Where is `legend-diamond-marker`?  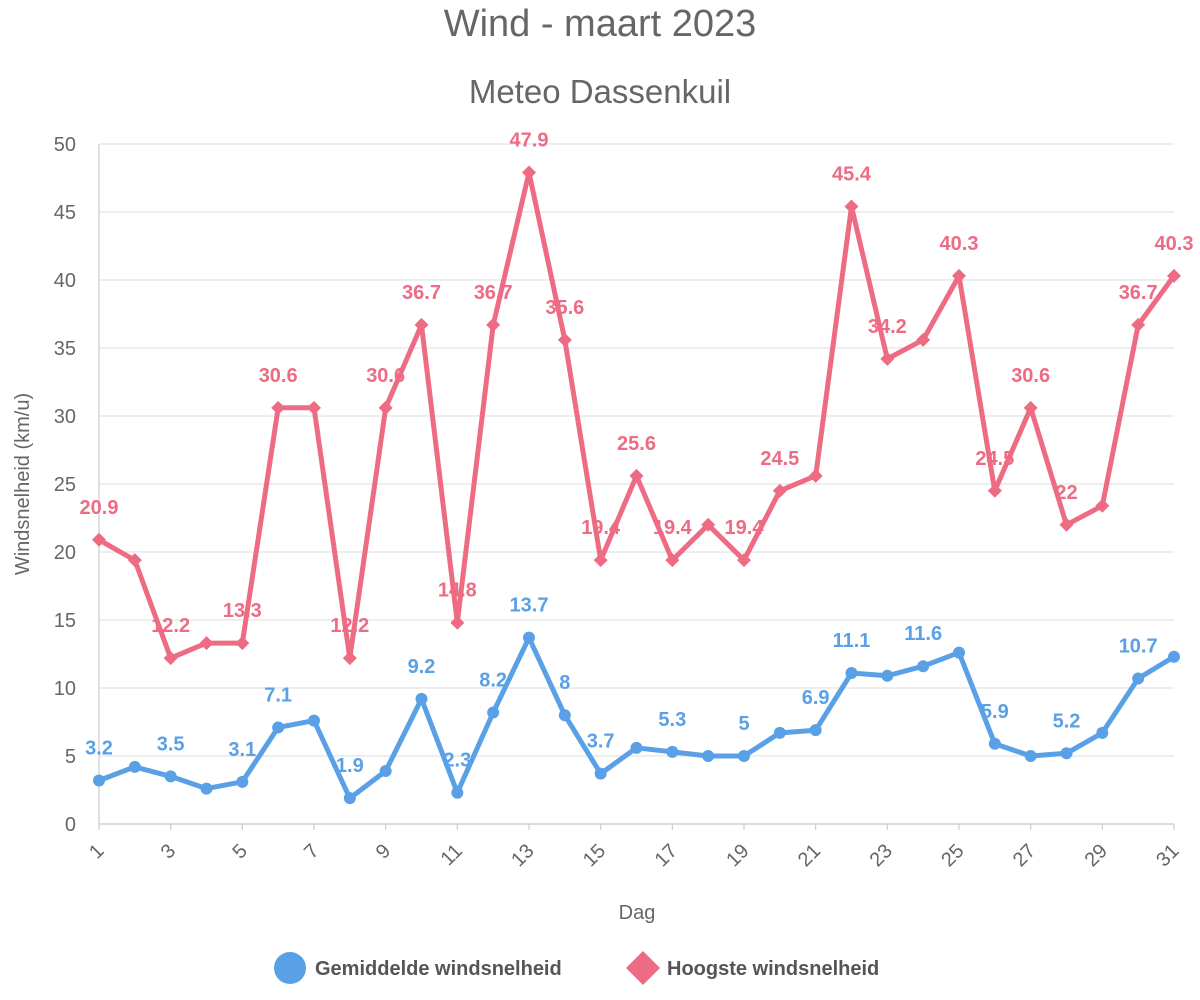 legend-diamond-marker is located at coordinates (643, 968).